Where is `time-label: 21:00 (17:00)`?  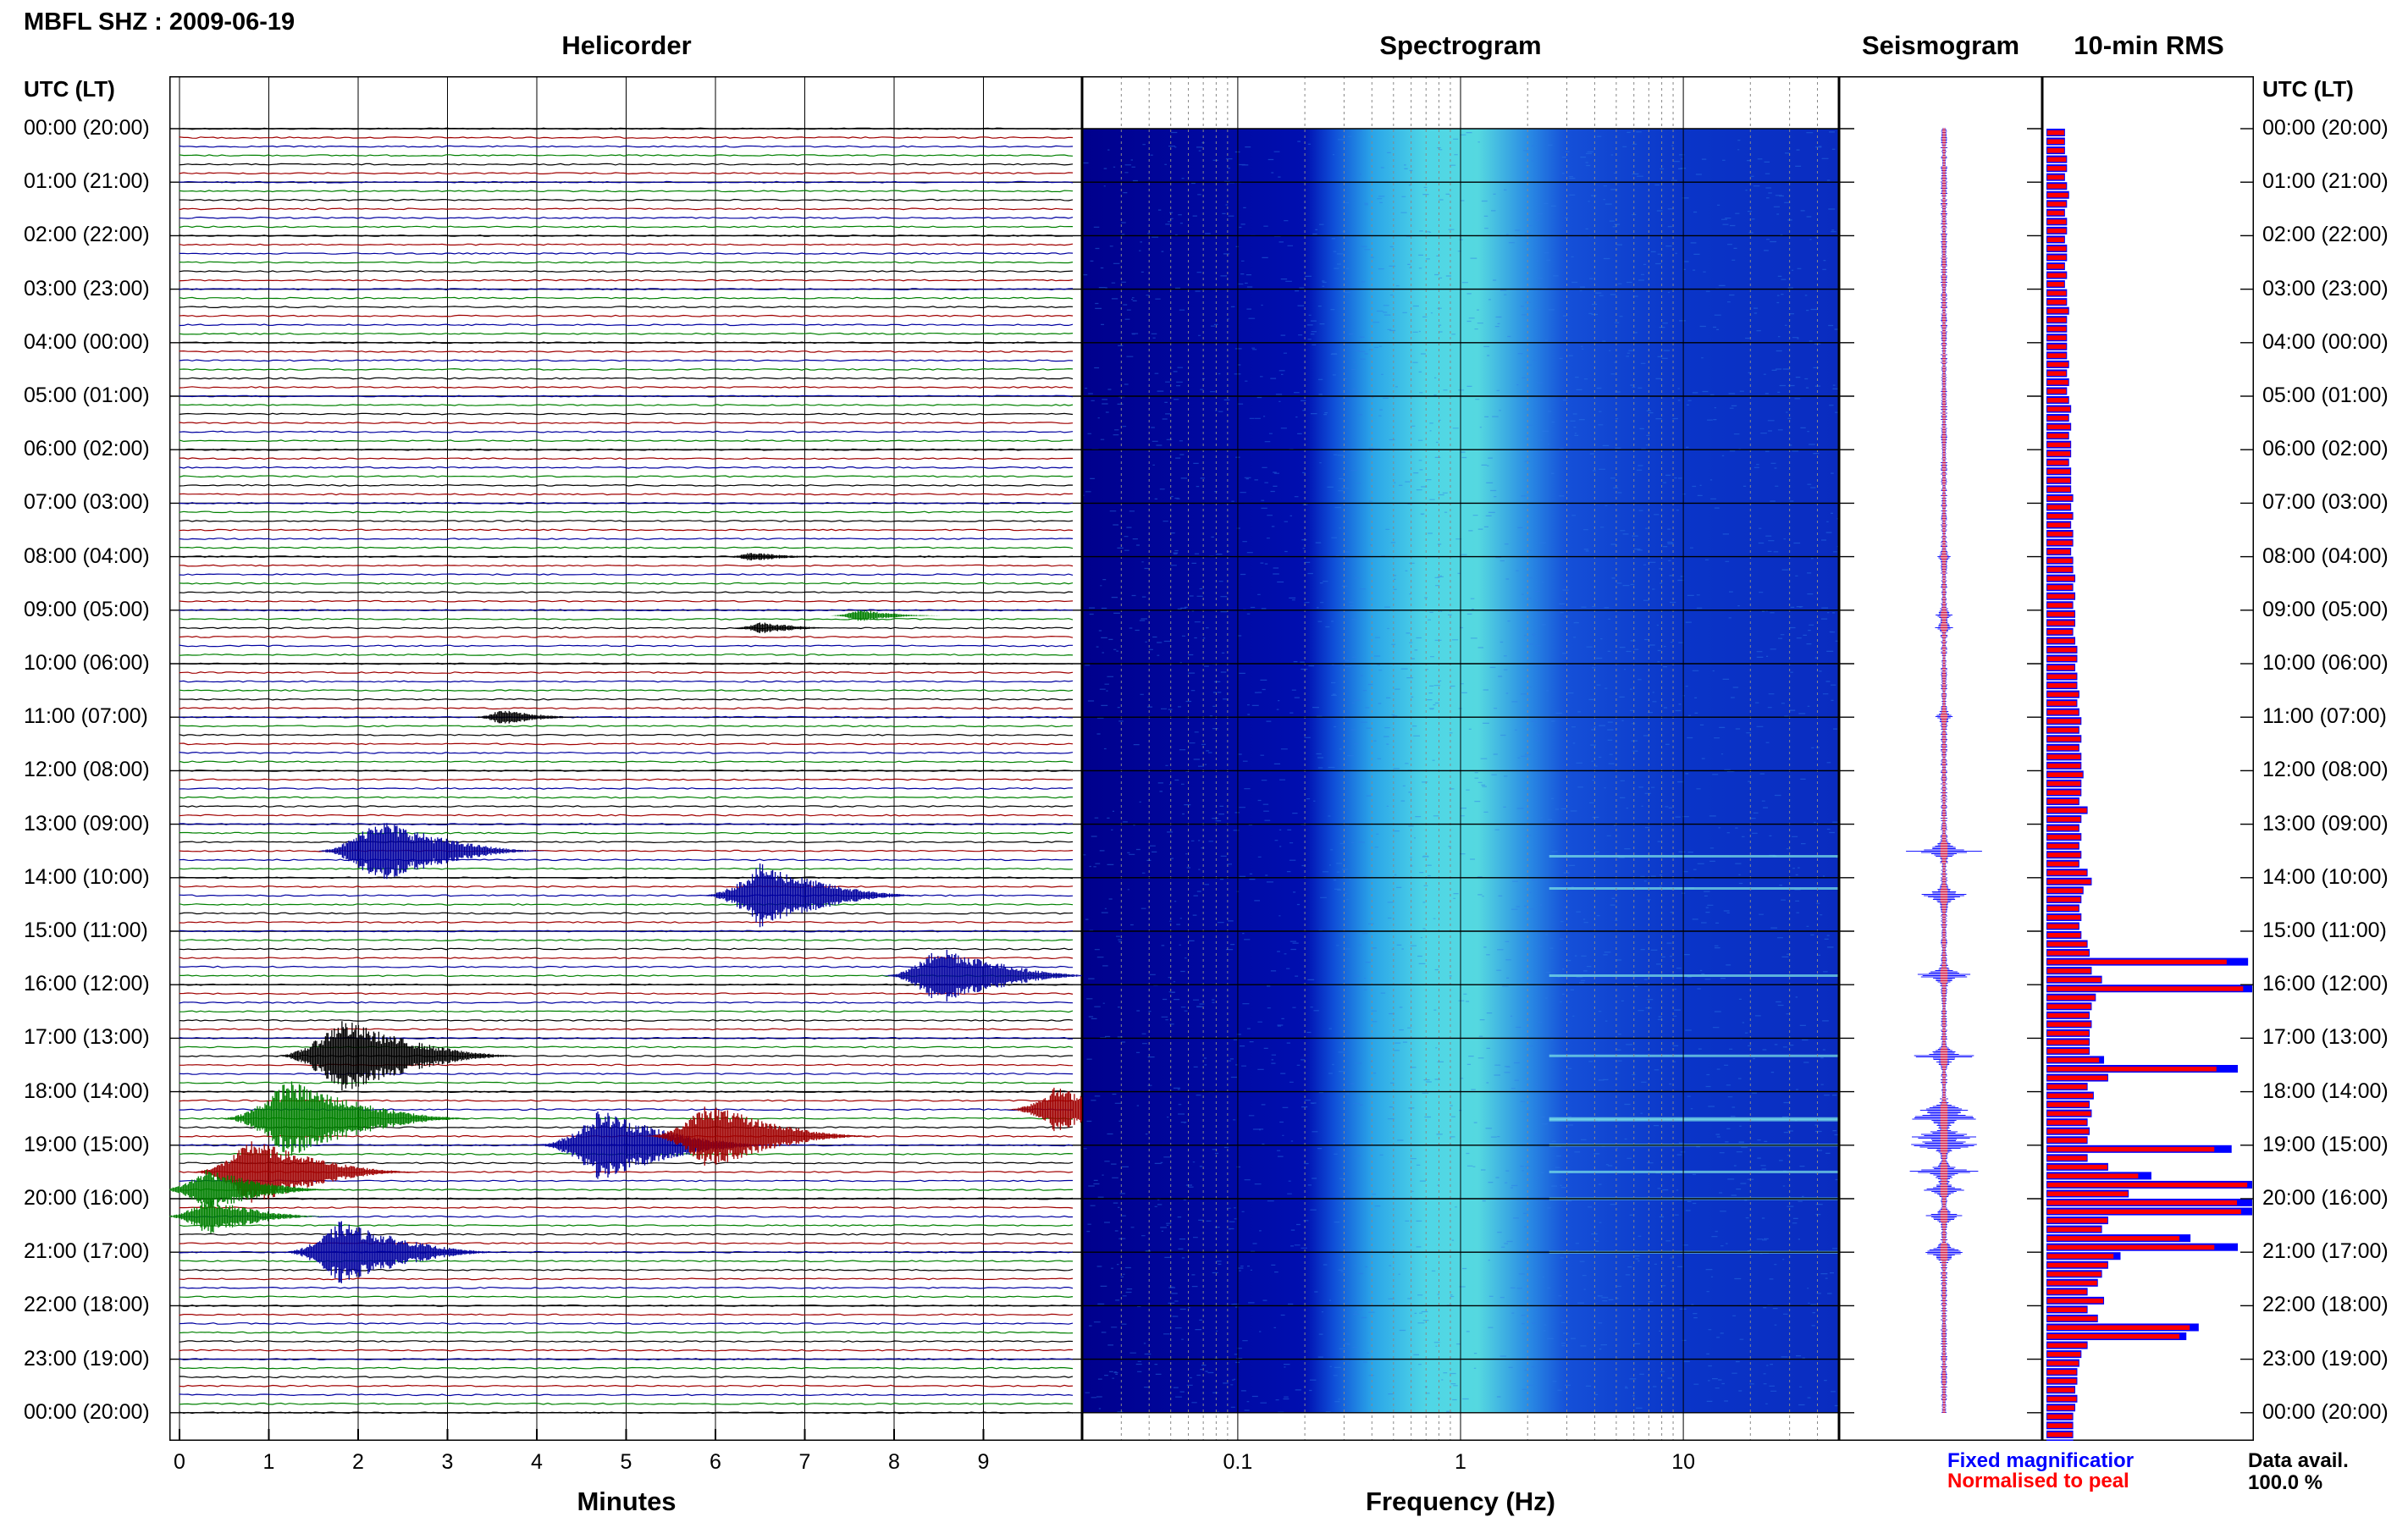
time-label: 21:00 (17:00) is located at coordinates (2325, 1252).